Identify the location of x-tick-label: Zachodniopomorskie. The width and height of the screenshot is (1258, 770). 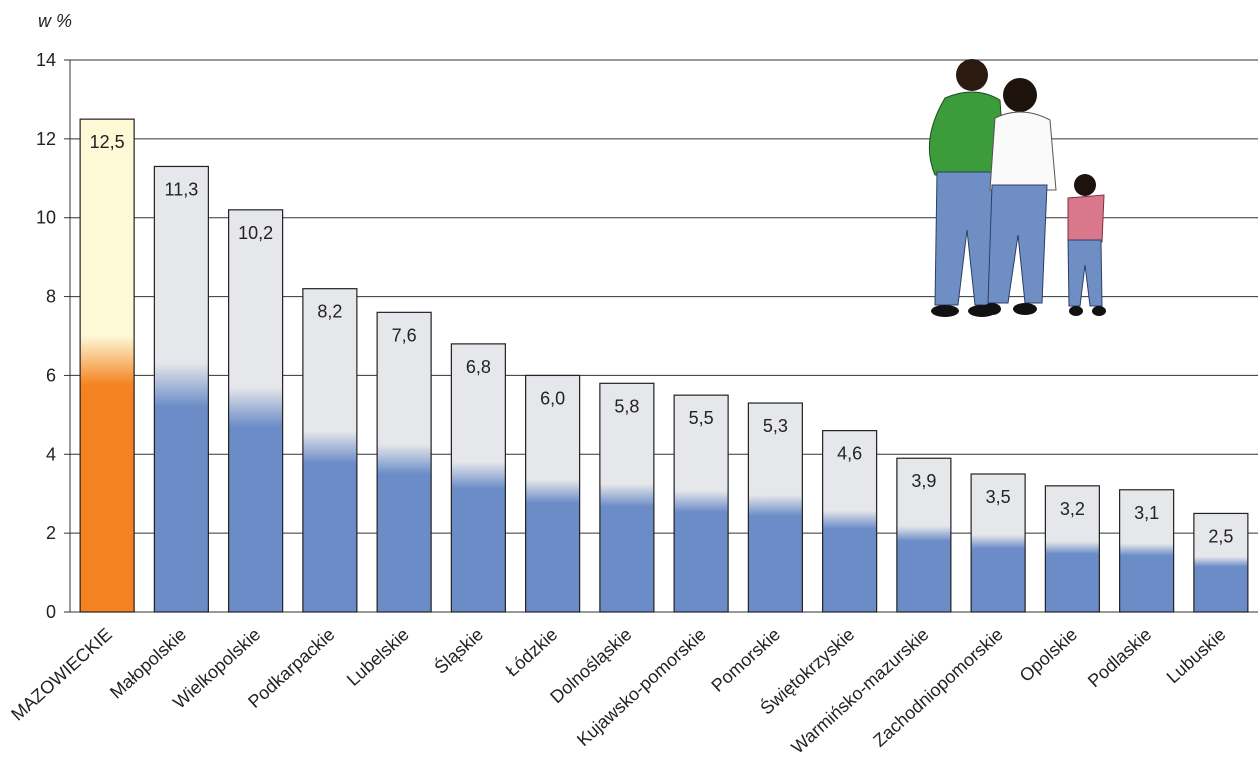
(938, 687).